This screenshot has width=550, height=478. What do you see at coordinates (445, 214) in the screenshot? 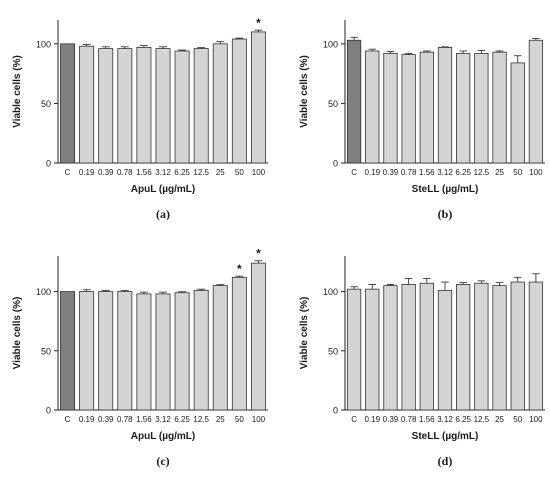
I see `panel-tag: (b)` at bounding box center [445, 214].